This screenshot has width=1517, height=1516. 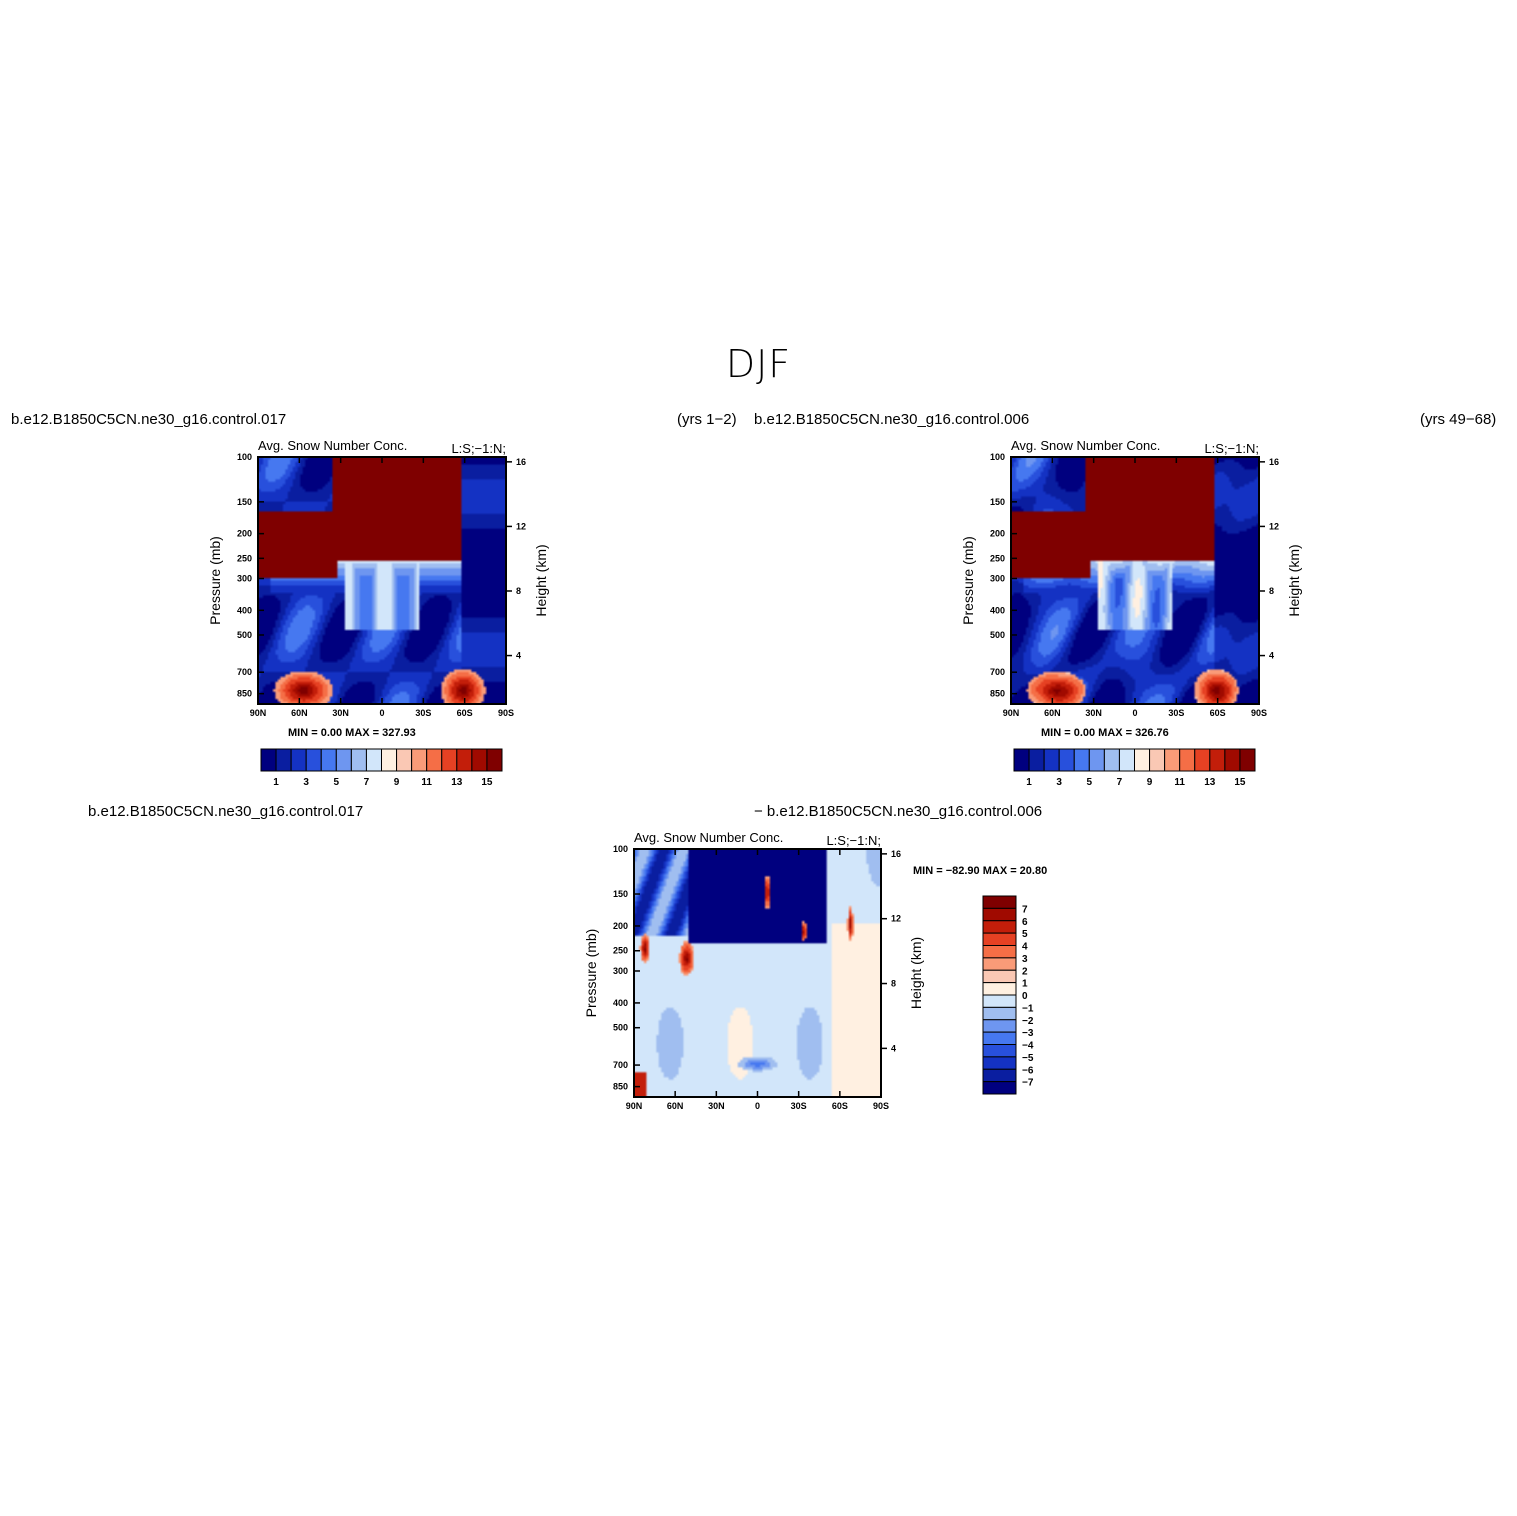 I want to click on colorbar-label: 7, so click(x=367, y=782).